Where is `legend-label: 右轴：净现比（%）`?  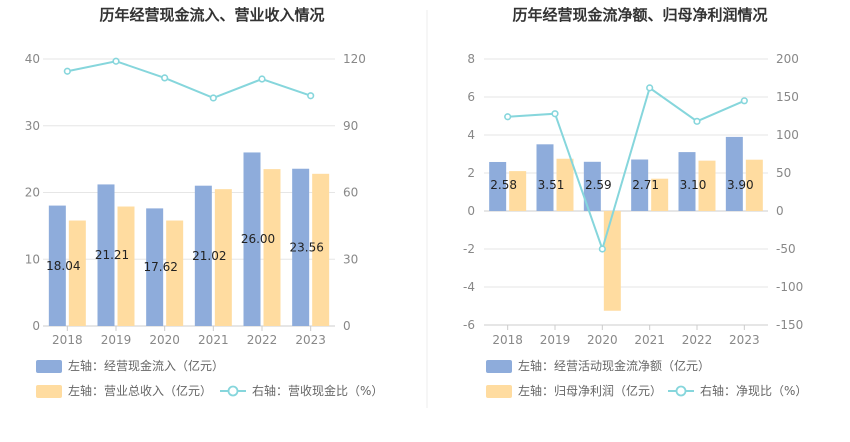
legend-label: 右轴：净现比（%） is located at coordinates (753, 390).